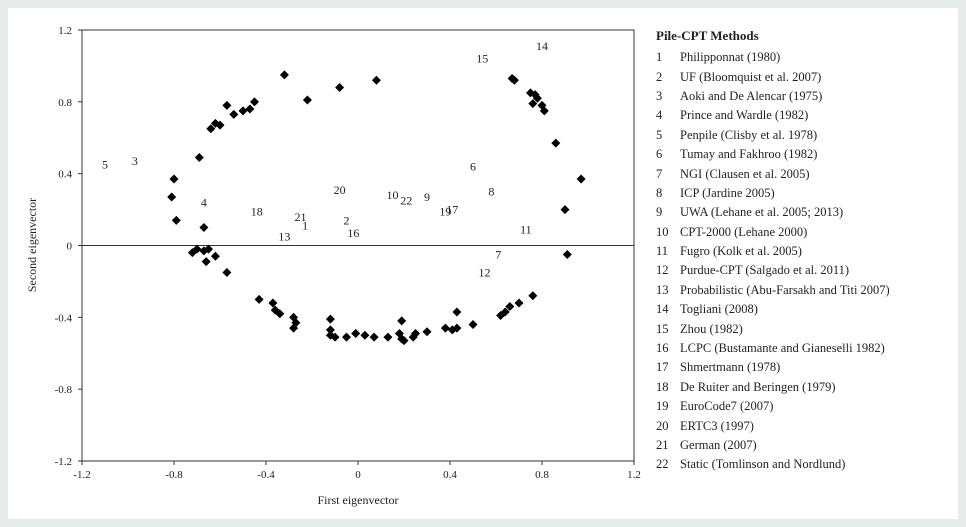  Describe the element at coordinates (751, 76) in the screenshot. I see `legend-item-label: UF (Bloomquist et al. 2007)` at that location.